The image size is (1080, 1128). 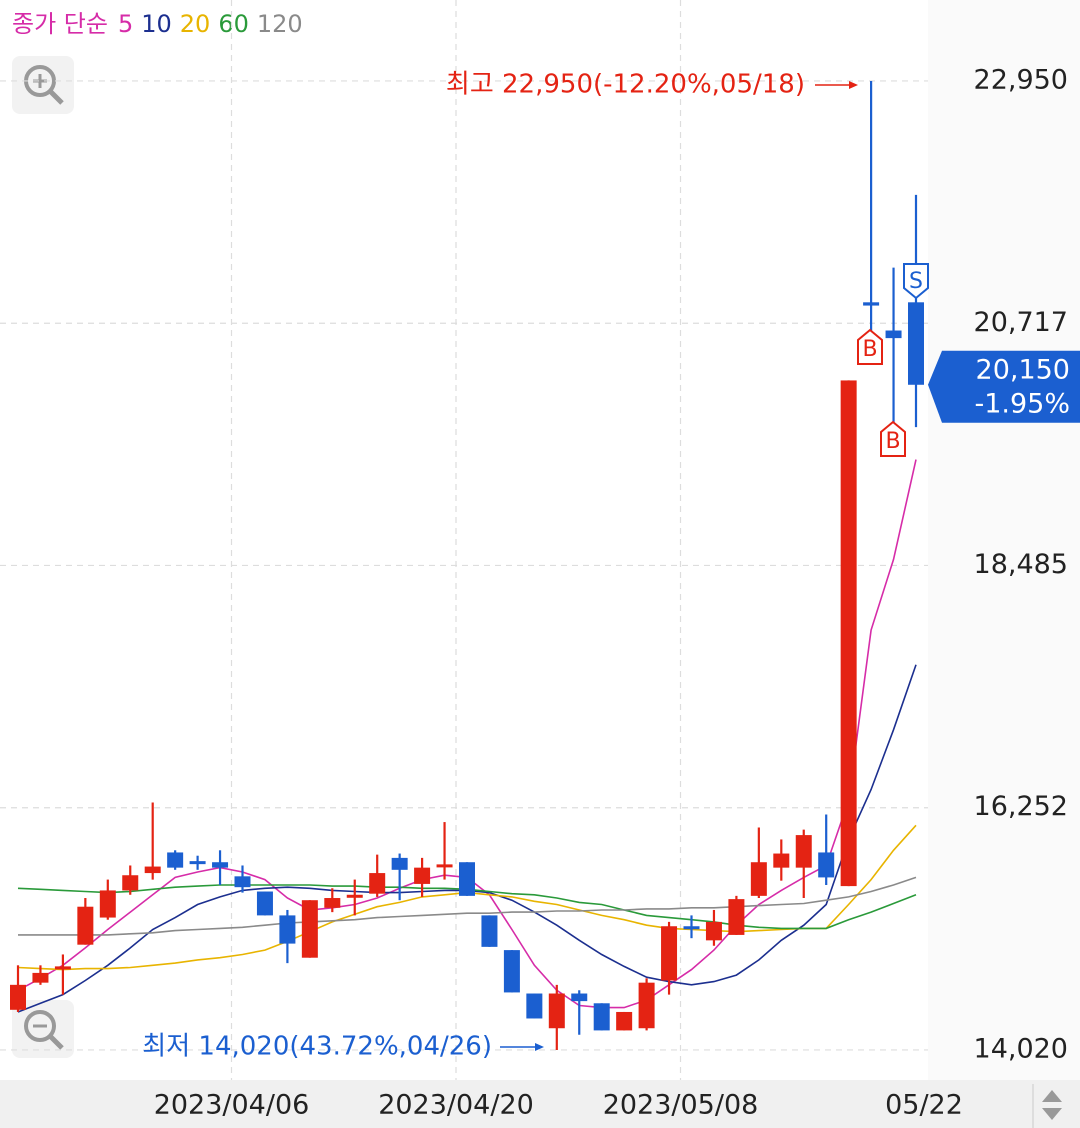 I want to click on high-annotation: 최고 22,950(-12.20%,05/18), so click(x=625, y=84).